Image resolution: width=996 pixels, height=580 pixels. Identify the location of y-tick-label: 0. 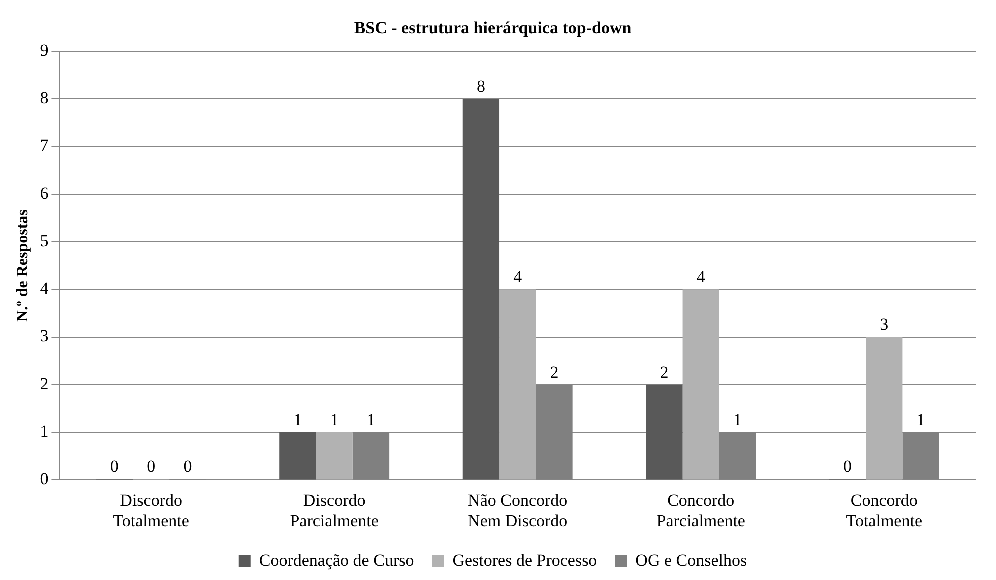
(44, 479).